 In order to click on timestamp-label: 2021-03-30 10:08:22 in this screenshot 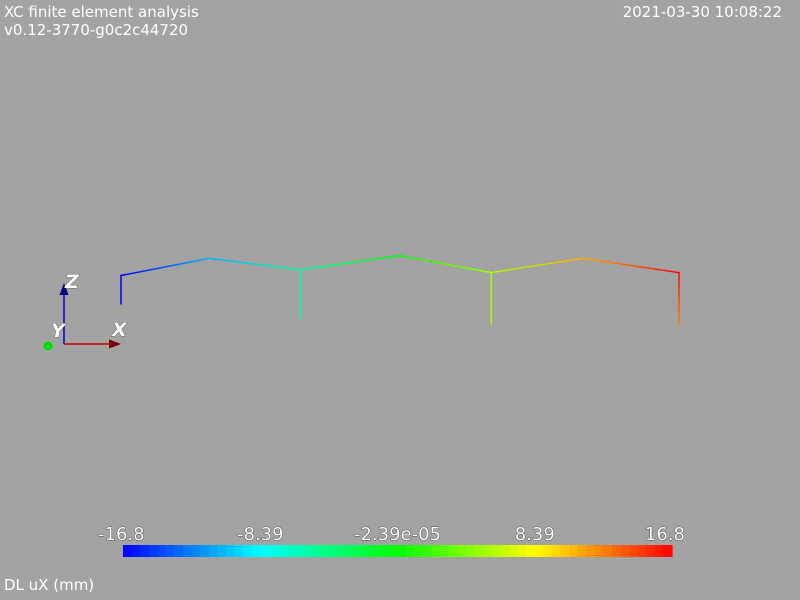, I will do `click(702, 12)`.